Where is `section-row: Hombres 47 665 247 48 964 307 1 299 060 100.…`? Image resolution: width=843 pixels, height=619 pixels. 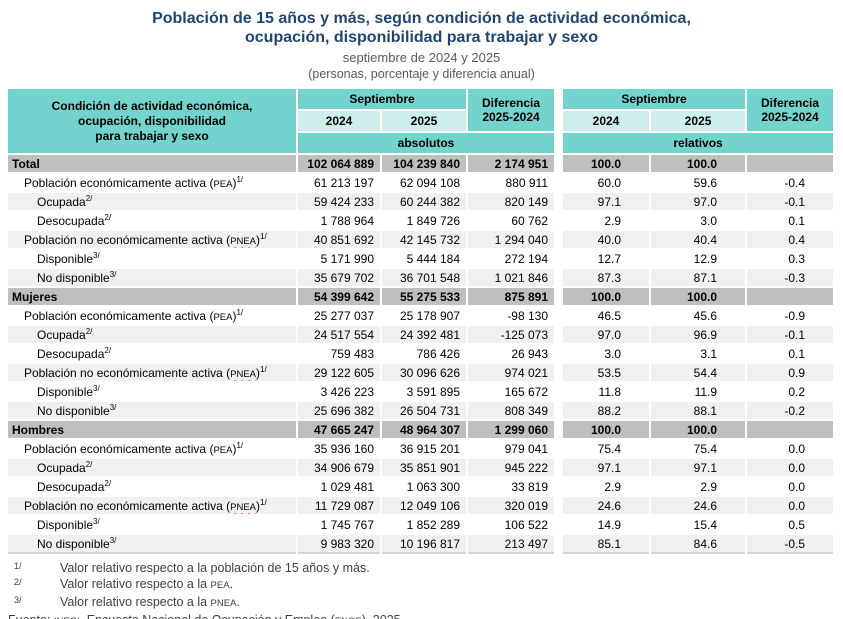 section-row: Hombres 47 665 247 48 964 307 1 299 060 100.… is located at coordinates (421, 429).